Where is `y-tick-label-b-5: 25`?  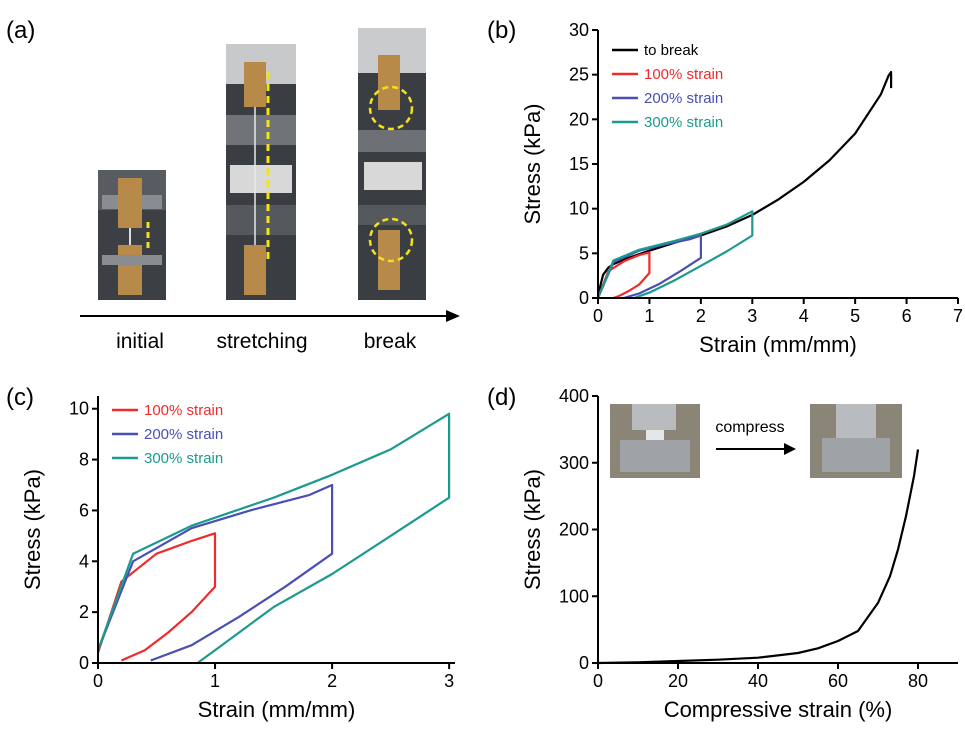
y-tick-label-b-5: 25 is located at coordinates (579, 75).